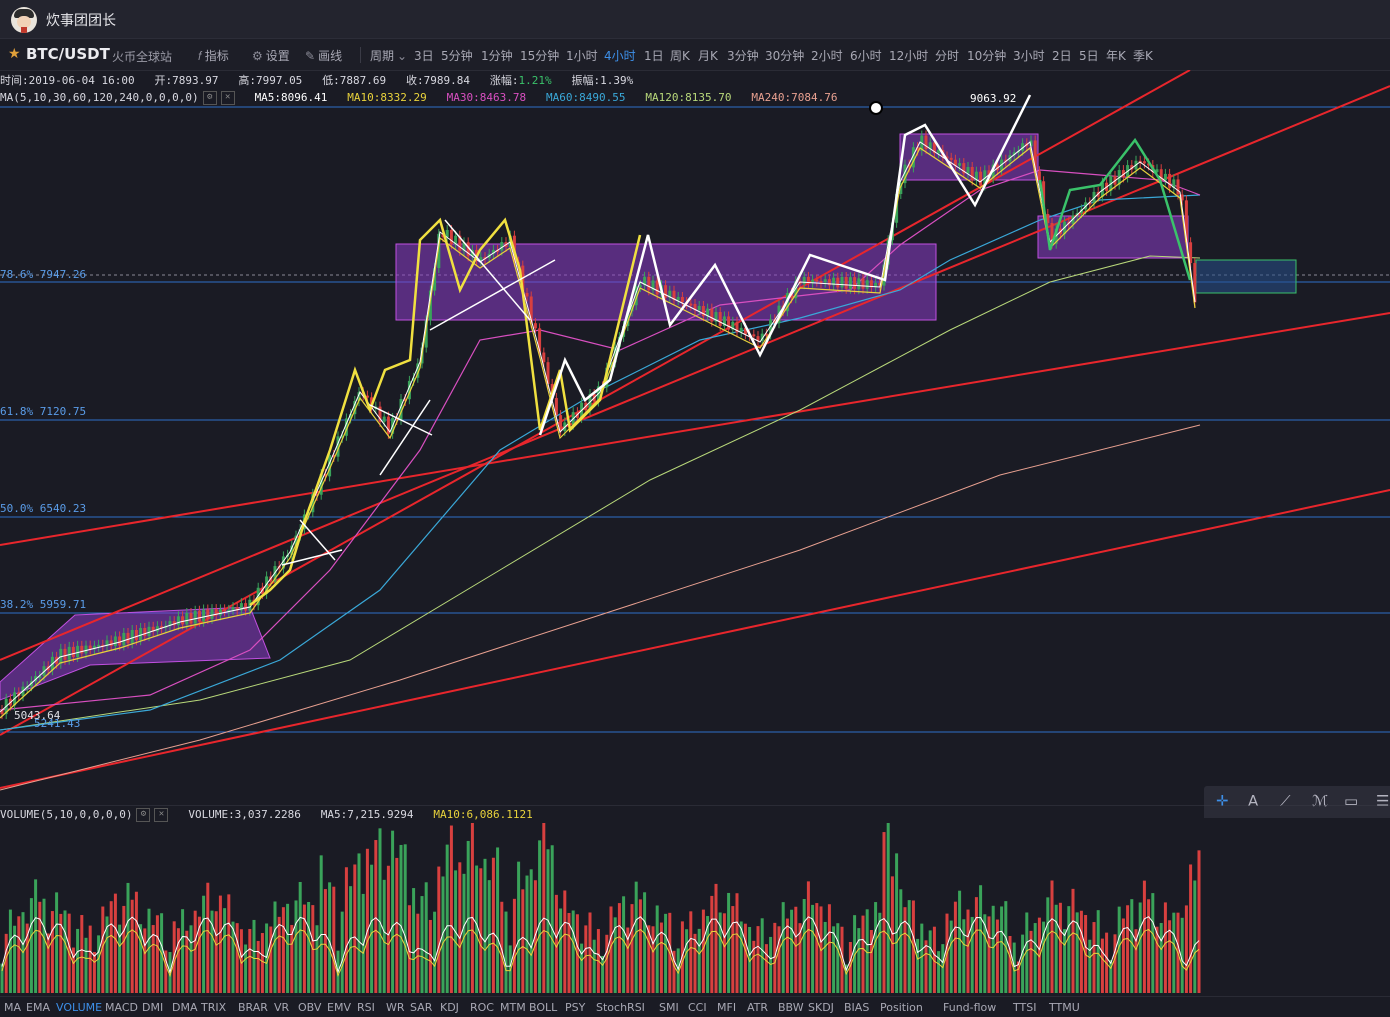 This screenshot has width=1390, height=1017. What do you see at coordinates (153, 1007) in the screenshot?
I see `indicator-tab-dmi: DMI` at bounding box center [153, 1007].